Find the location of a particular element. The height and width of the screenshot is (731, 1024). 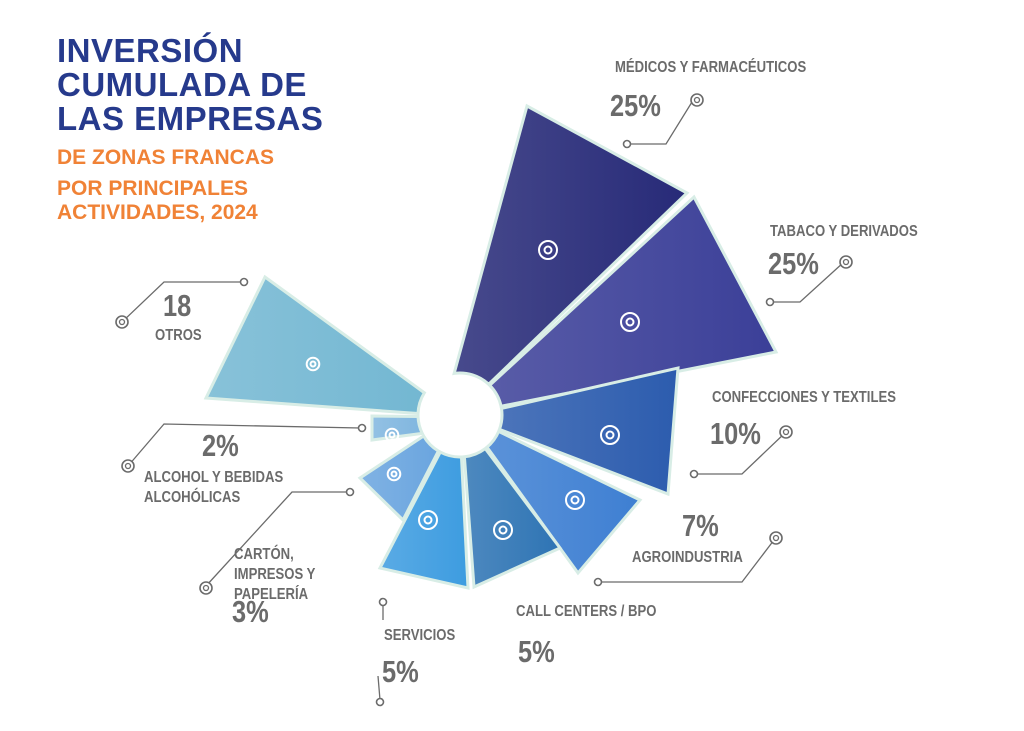

label-name-otros: OTROS is located at coordinates (178, 335).